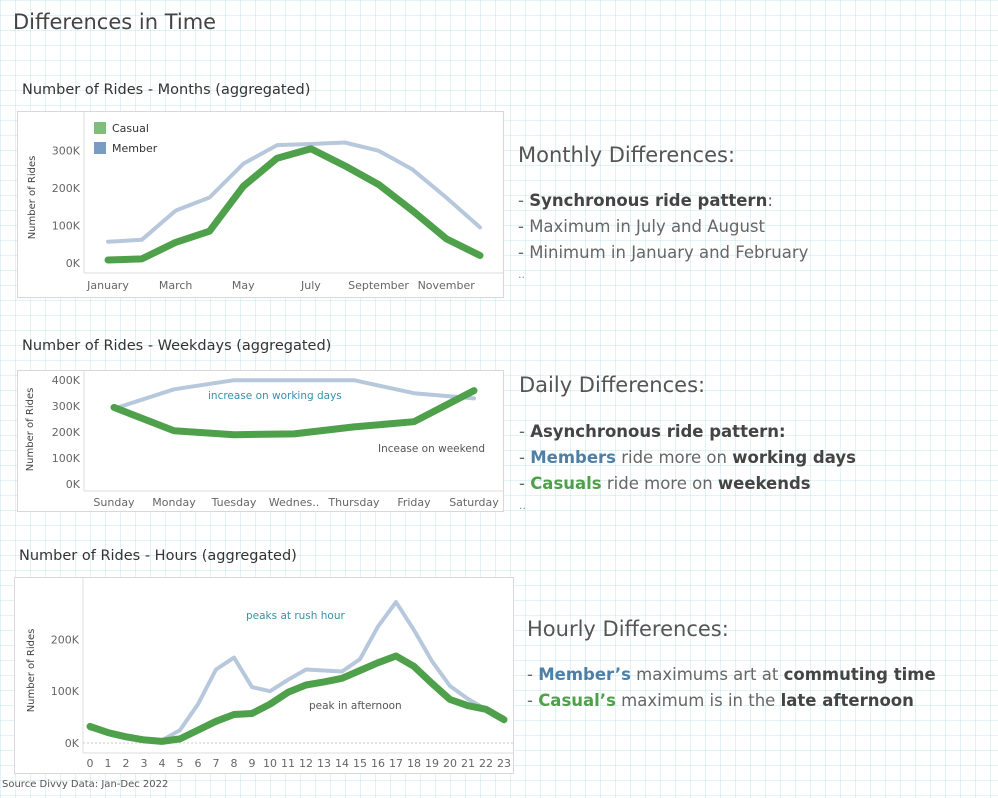 The image size is (998, 798). I want to click on hourly-x-tick-label: 1, so click(108, 763).